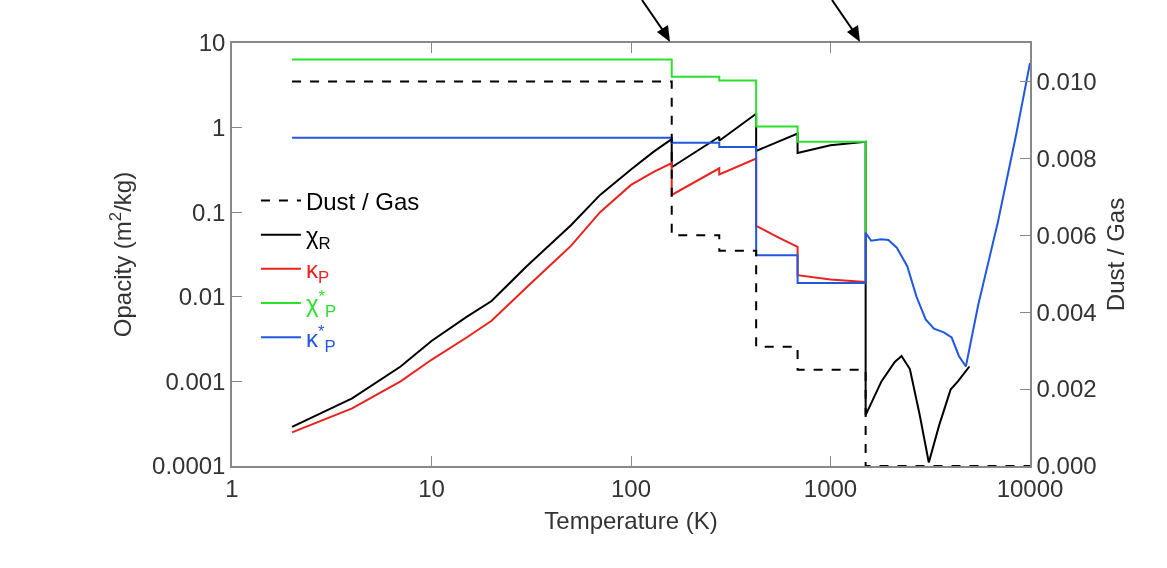  I want to click on x-tick-label: 10, so click(431, 488).